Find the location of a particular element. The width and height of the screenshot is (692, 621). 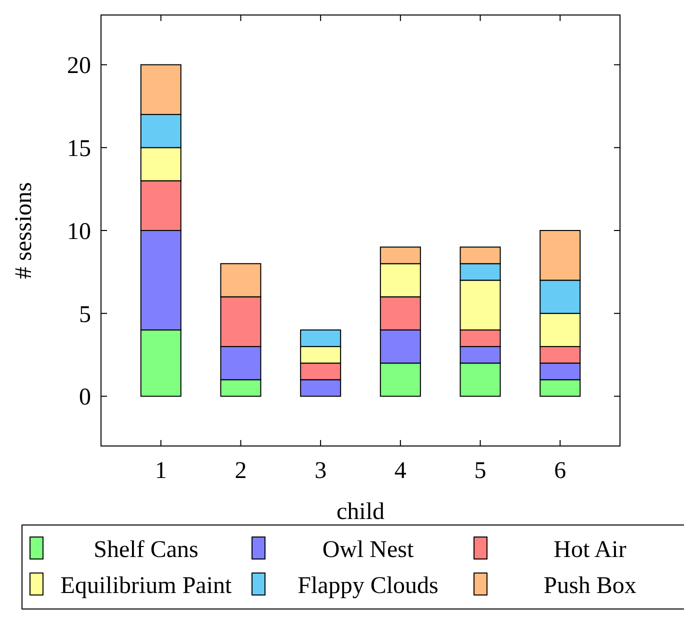

y-tick-label: 10 is located at coordinates (79, 231).